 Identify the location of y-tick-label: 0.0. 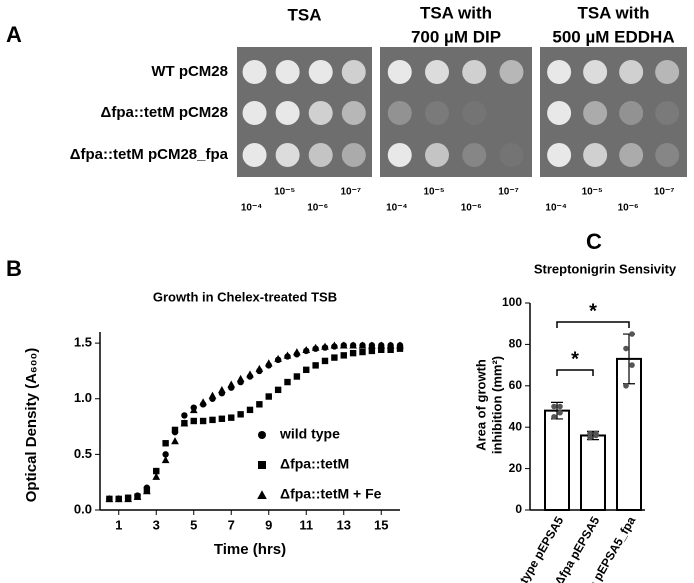
(83, 508).